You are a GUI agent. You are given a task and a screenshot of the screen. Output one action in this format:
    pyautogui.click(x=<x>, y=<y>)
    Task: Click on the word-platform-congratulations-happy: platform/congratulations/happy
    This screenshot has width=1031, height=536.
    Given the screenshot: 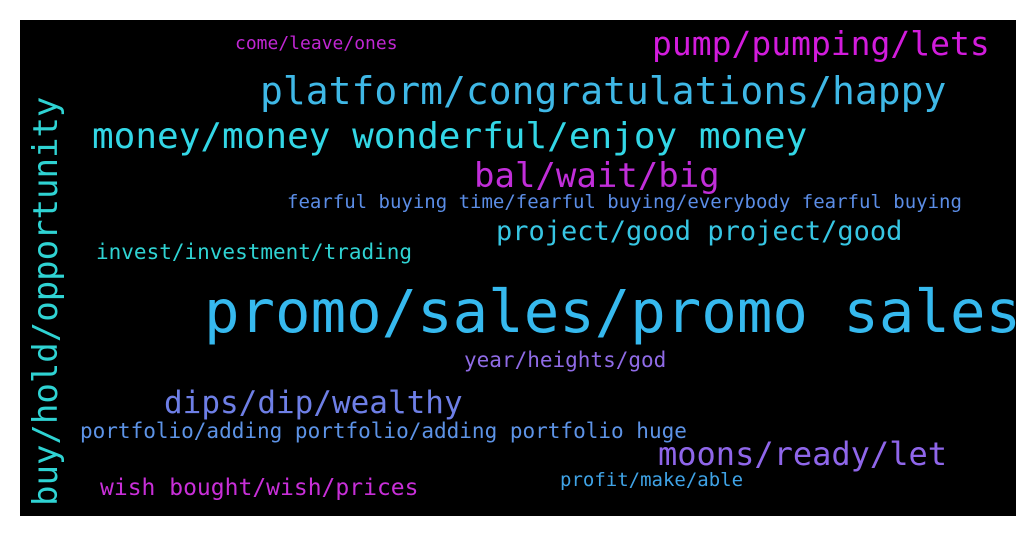 What is the action you would take?
    pyautogui.click(x=603, y=91)
    